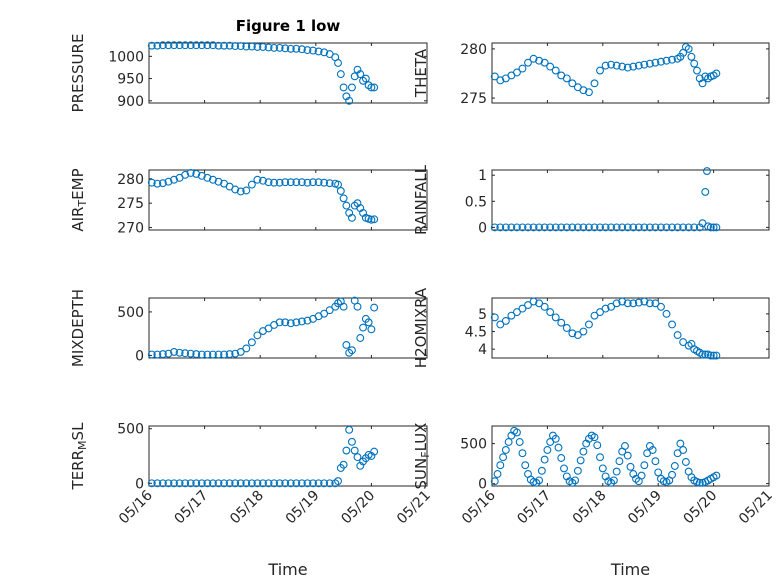  I want to click on x-axis-label: Time, so click(630, 569).